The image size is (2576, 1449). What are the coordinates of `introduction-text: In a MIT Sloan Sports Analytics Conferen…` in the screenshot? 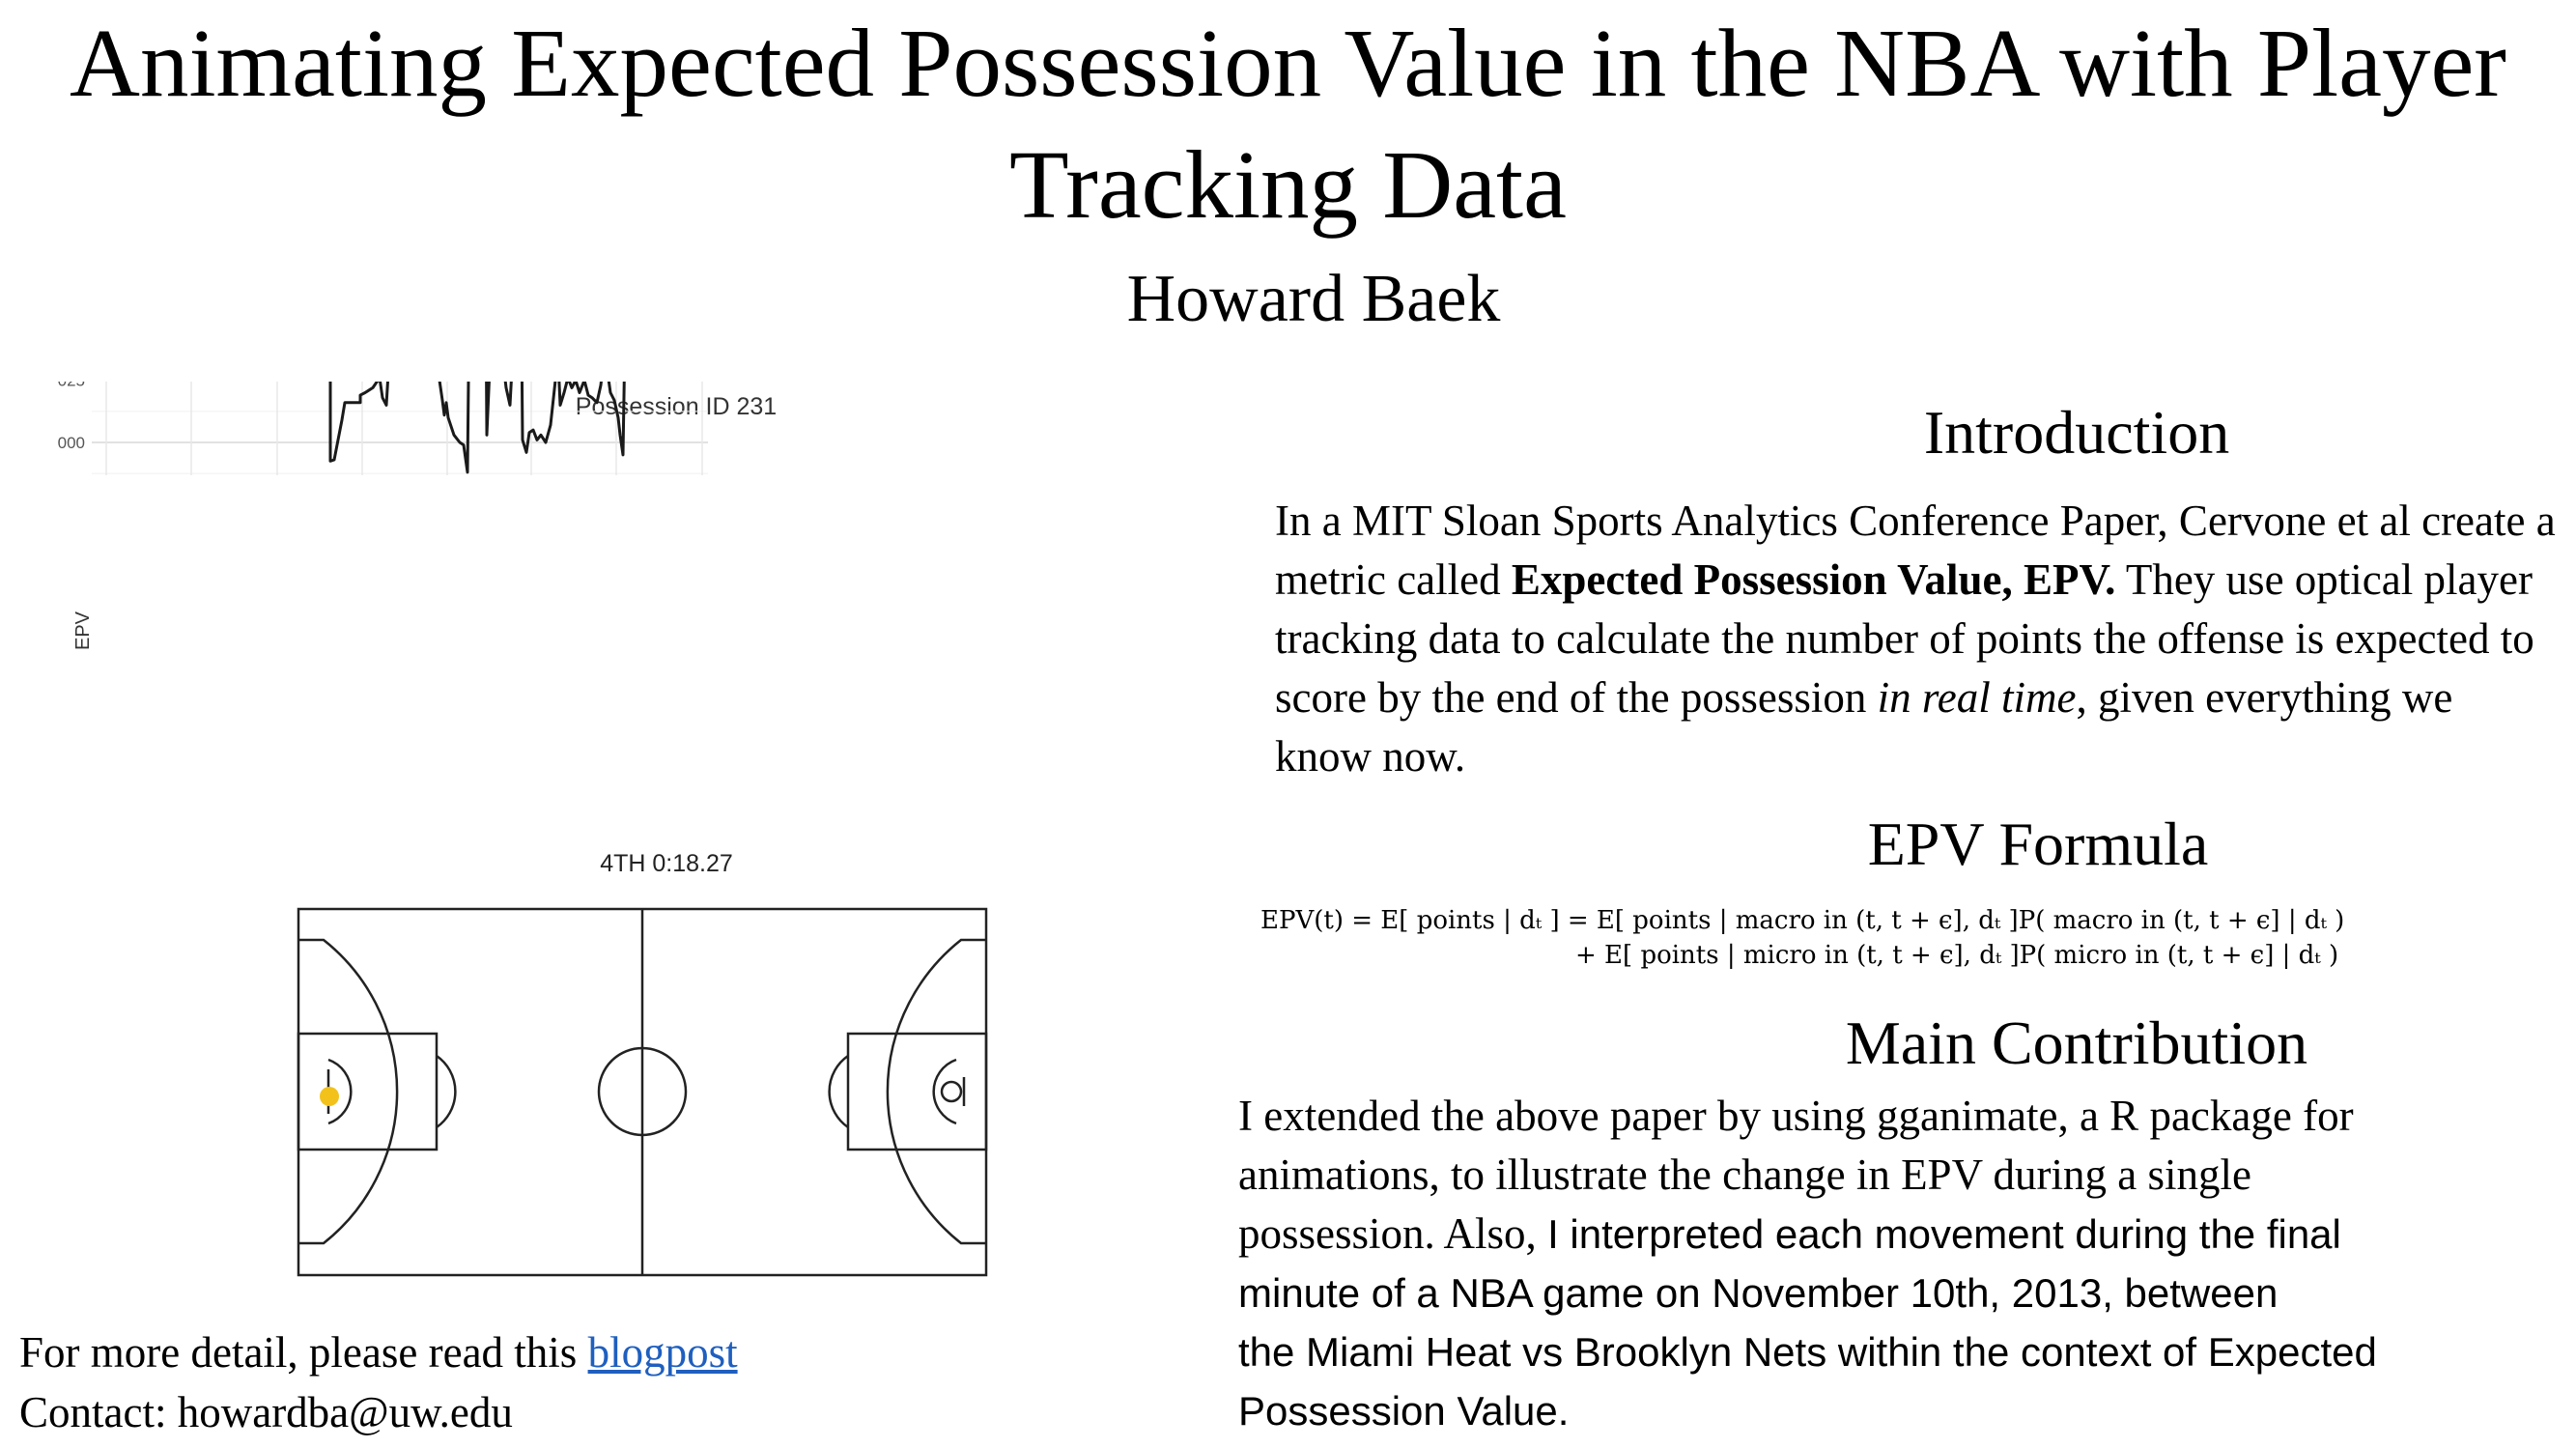 It's located at (1917, 639).